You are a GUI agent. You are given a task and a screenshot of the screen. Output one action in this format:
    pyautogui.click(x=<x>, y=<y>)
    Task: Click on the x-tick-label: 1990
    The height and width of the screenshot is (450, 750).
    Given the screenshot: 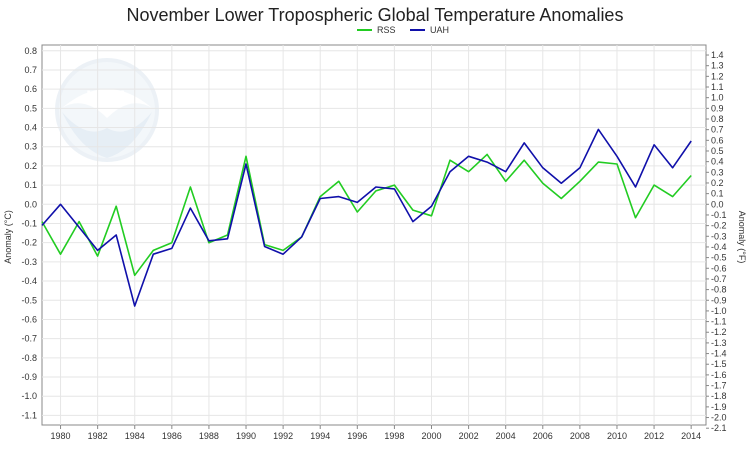 What is the action you would take?
    pyautogui.click(x=246, y=436)
    